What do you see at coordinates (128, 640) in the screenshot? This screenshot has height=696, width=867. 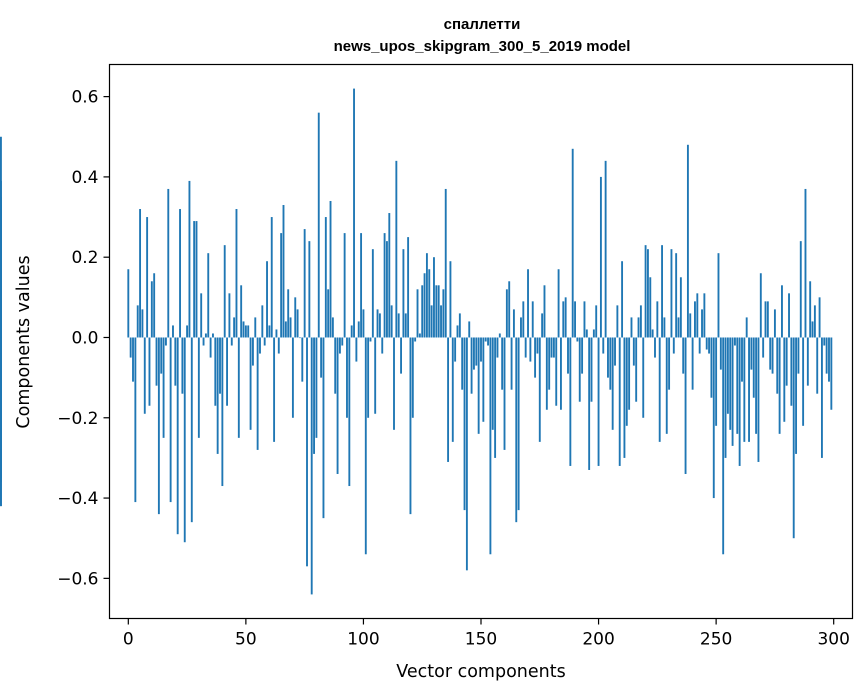 I see `x-tick-label: 0` at bounding box center [128, 640].